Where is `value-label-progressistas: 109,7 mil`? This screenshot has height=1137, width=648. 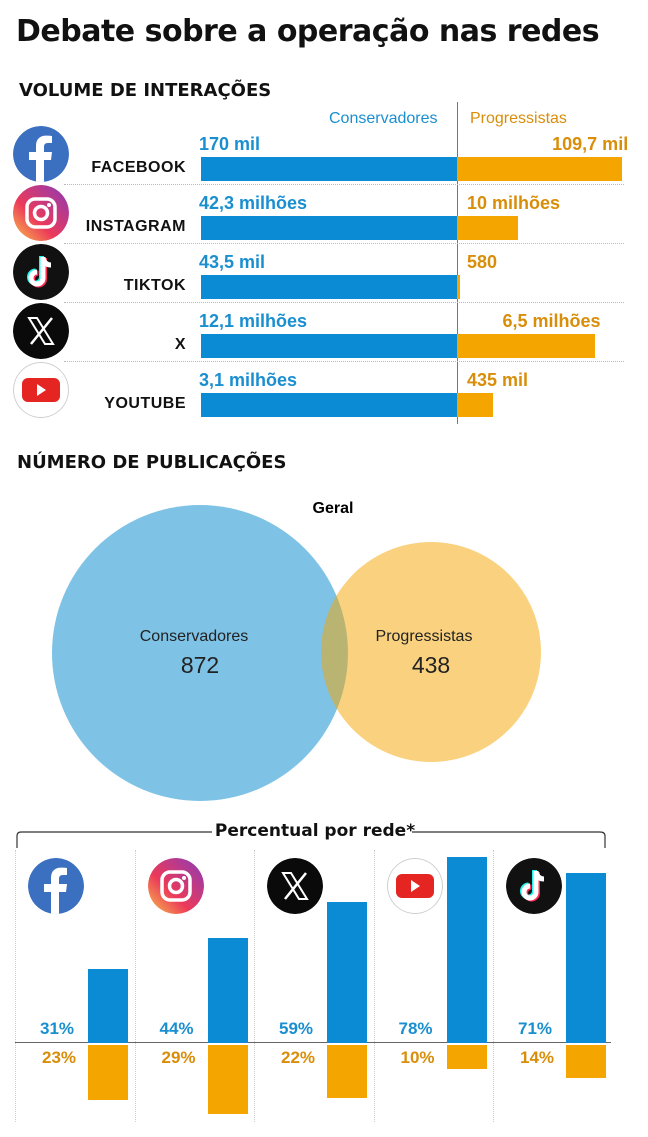 value-label-progressistas: 109,7 mil is located at coordinates (590, 144).